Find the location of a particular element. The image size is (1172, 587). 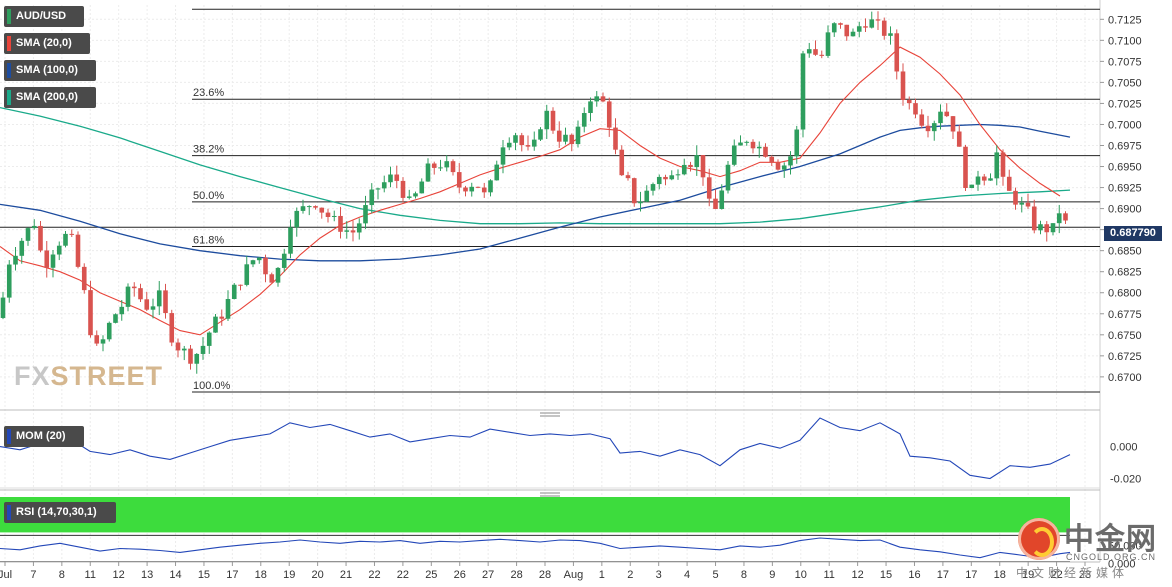

mom-tick-label: 0.000 is located at coordinates (1124, 448).